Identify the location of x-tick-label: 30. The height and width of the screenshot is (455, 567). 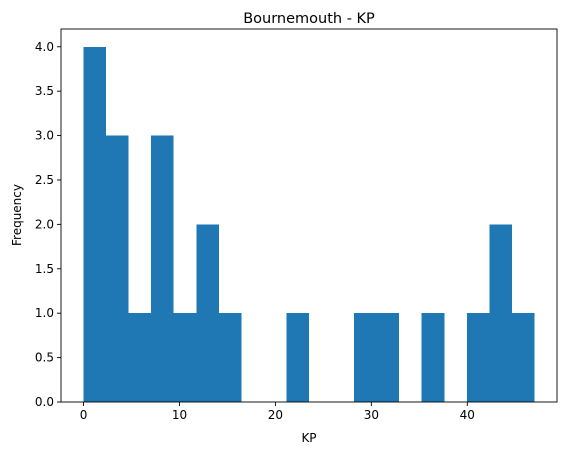
(371, 415).